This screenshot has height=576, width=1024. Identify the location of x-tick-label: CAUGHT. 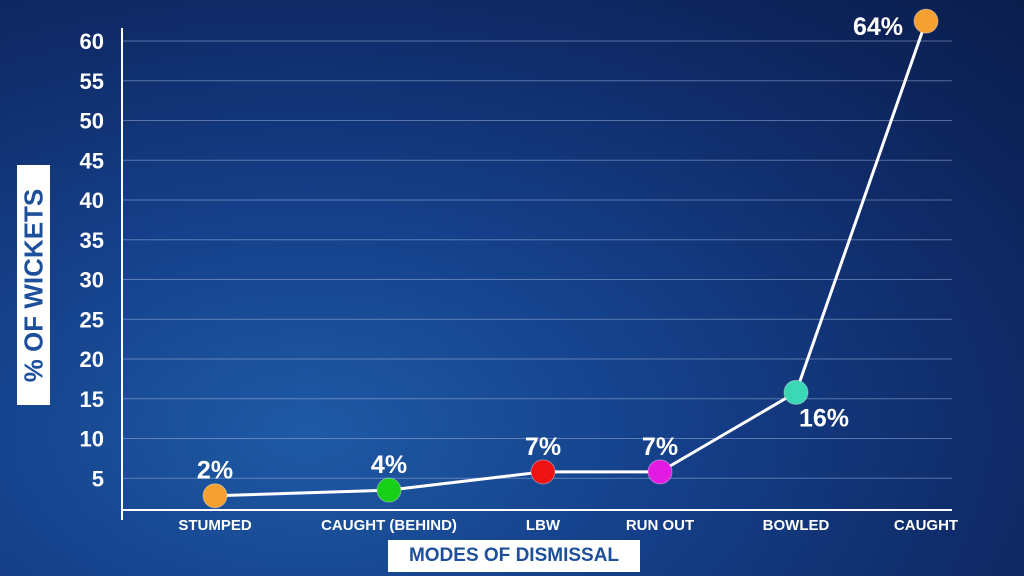
(926, 525).